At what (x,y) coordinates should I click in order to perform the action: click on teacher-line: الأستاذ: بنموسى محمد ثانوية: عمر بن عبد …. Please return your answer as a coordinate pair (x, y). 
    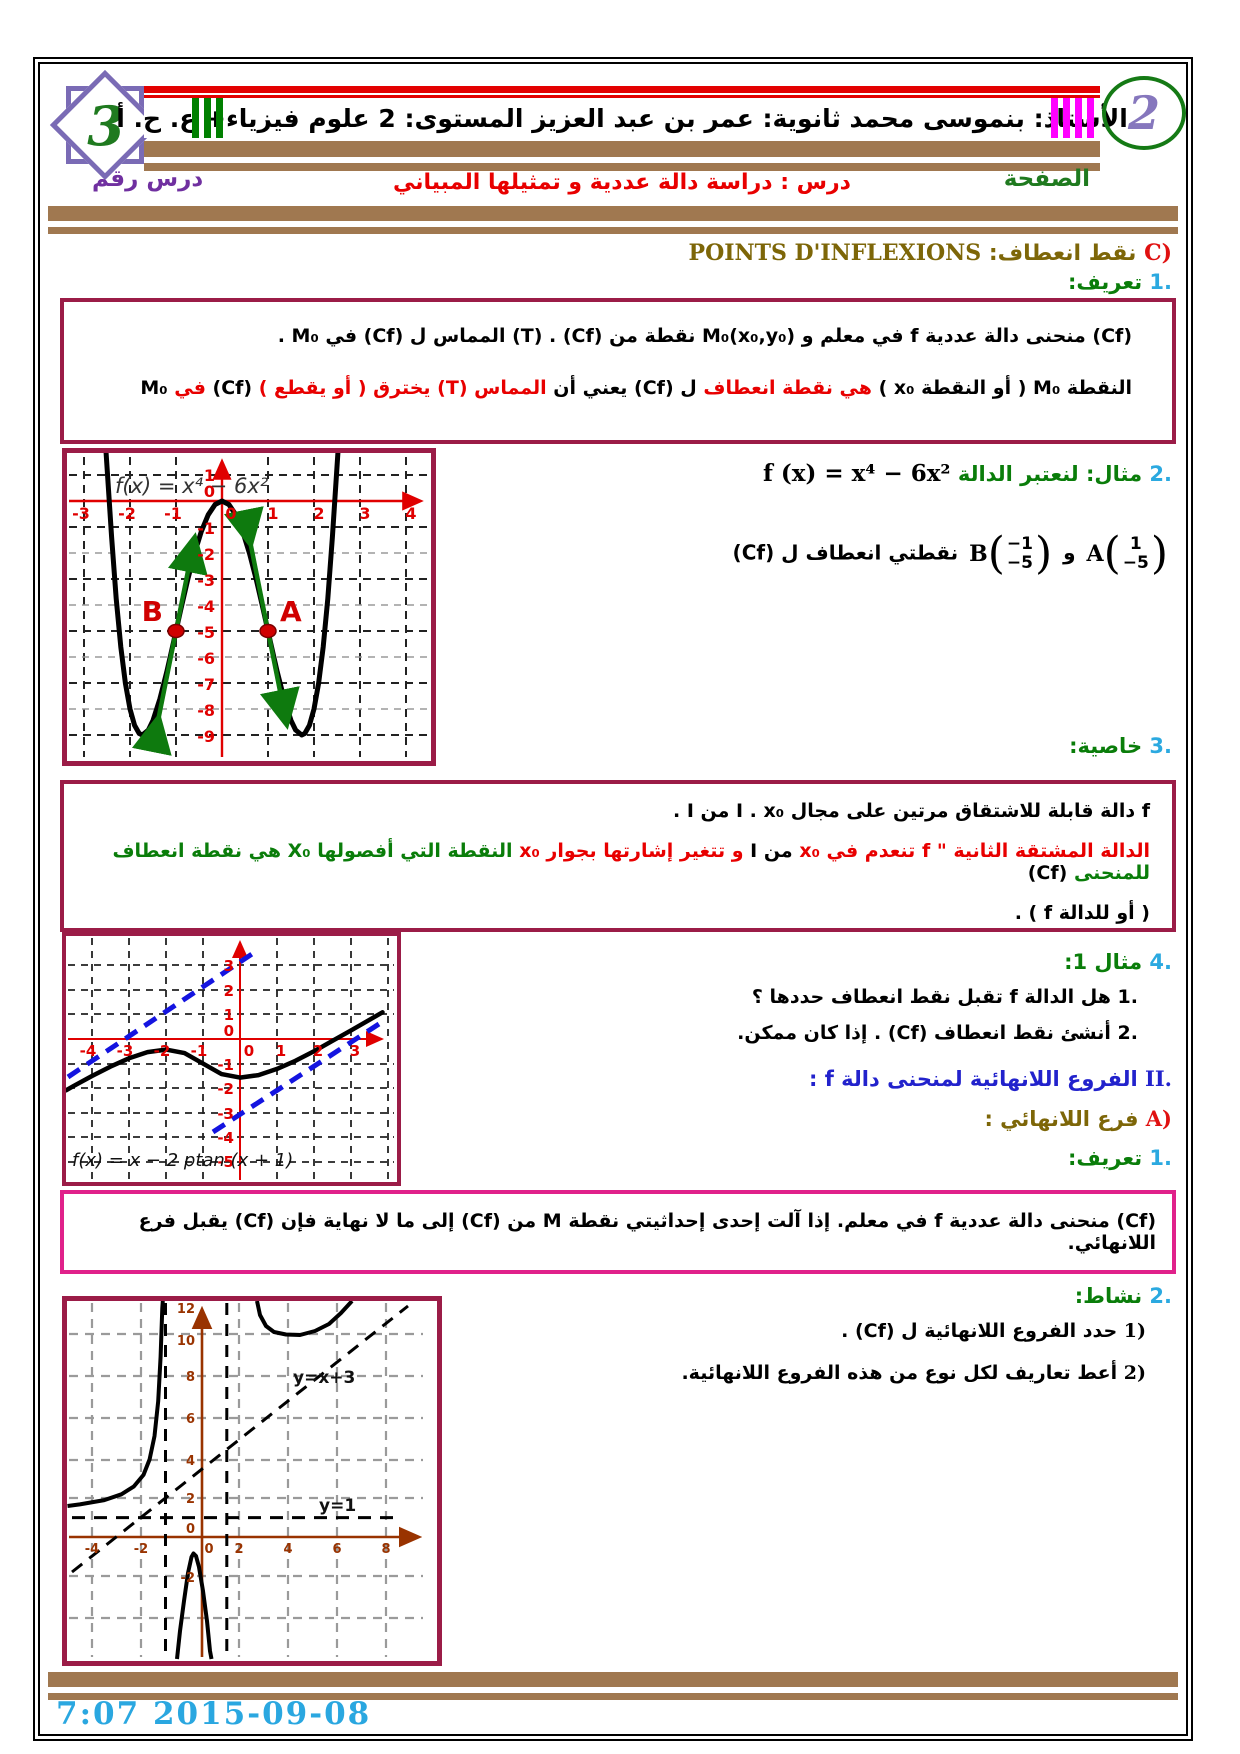
    Looking at the image, I should click on (622, 118).